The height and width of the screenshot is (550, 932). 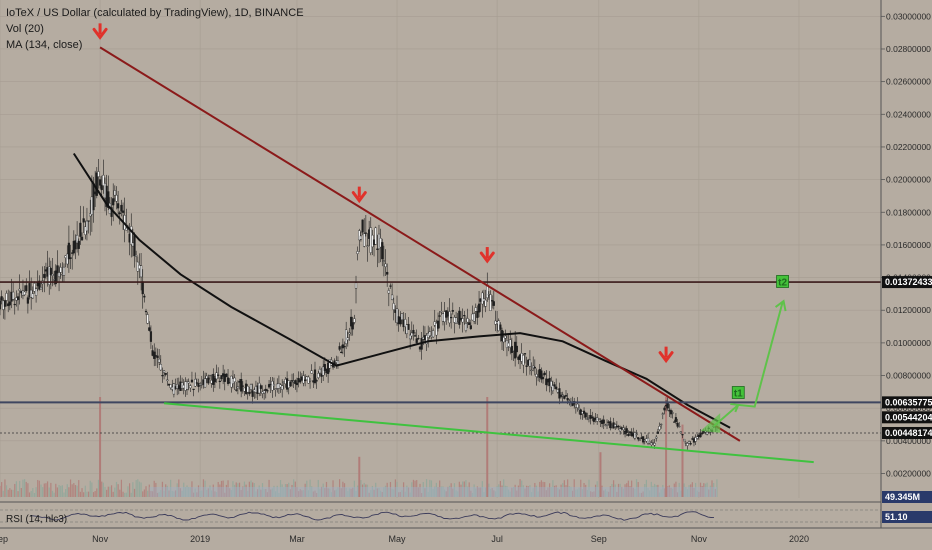 What do you see at coordinates (908, 147) in the screenshot?
I see `y-tick-label: 0.02200000` at bounding box center [908, 147].